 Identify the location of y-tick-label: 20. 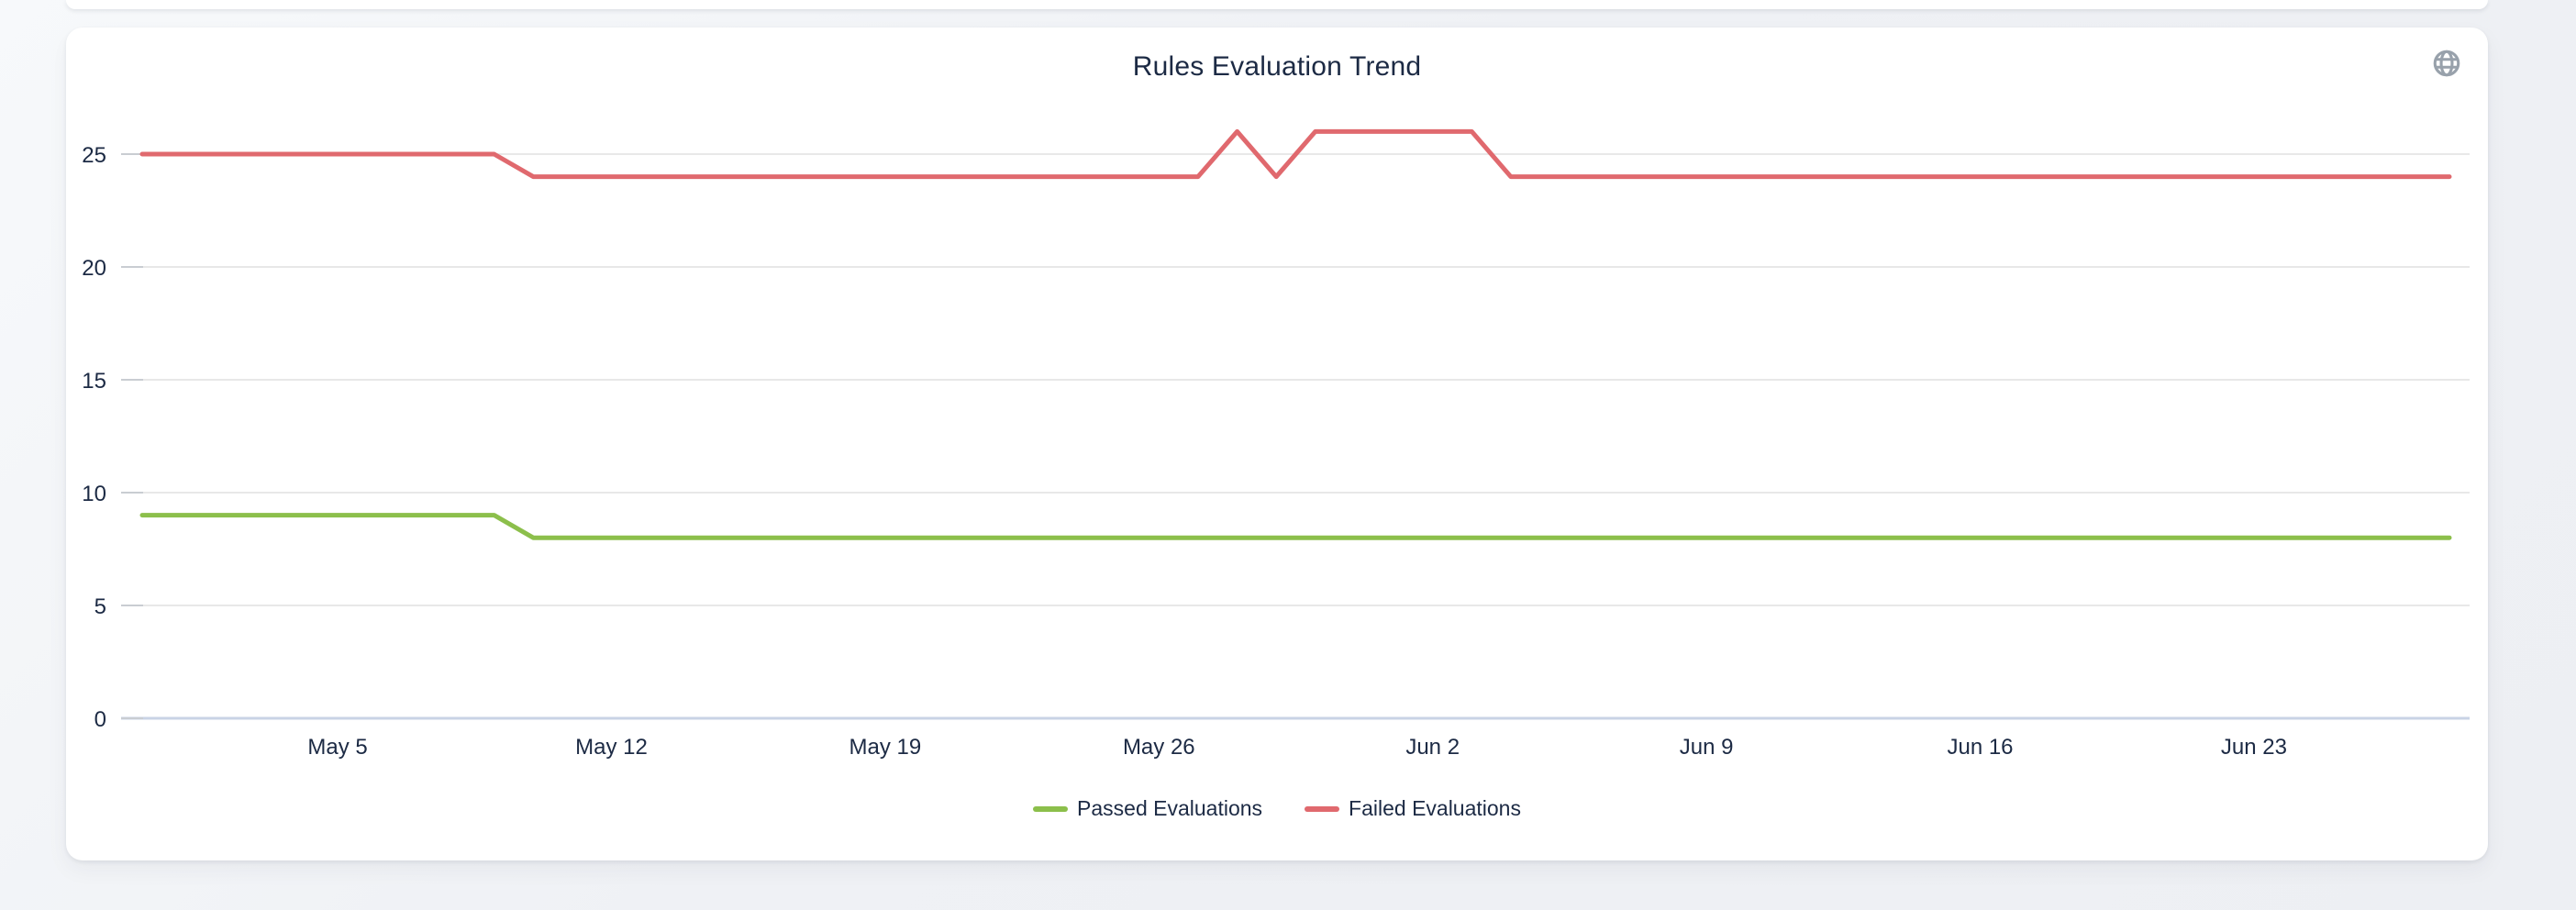
(94, 268).